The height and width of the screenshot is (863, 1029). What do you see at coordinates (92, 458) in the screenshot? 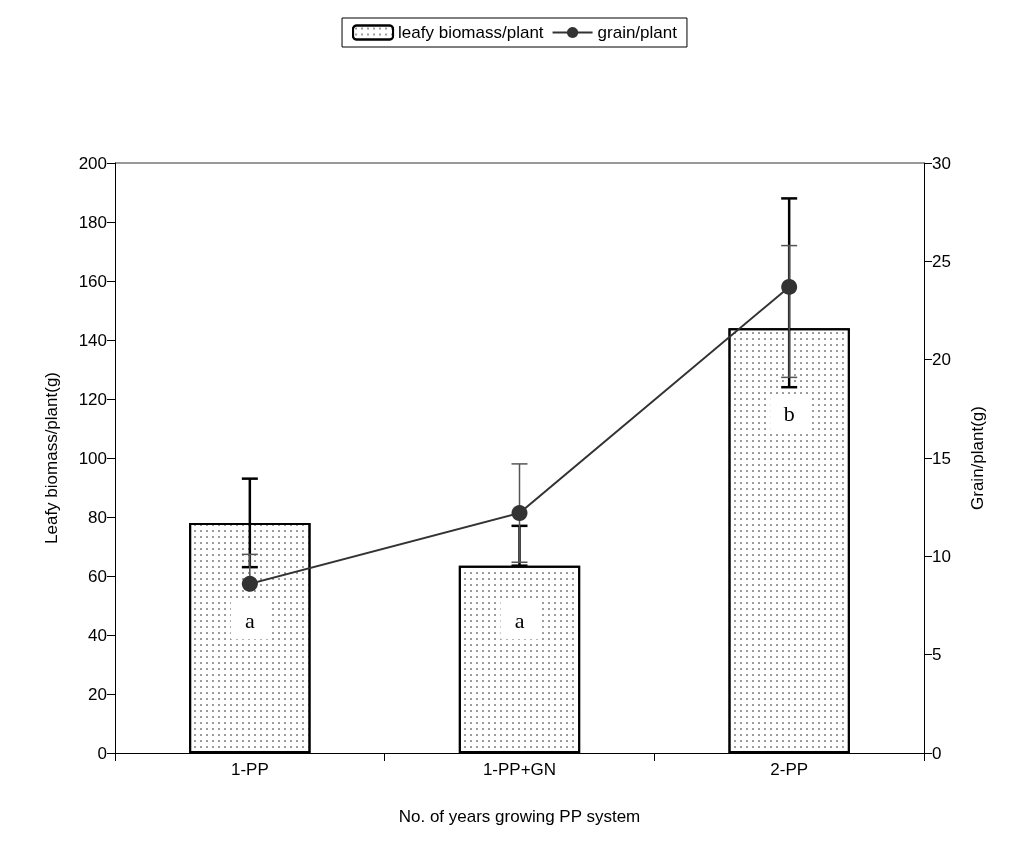
I see `y-tick-label: 100` at bounding box center [92, 458].